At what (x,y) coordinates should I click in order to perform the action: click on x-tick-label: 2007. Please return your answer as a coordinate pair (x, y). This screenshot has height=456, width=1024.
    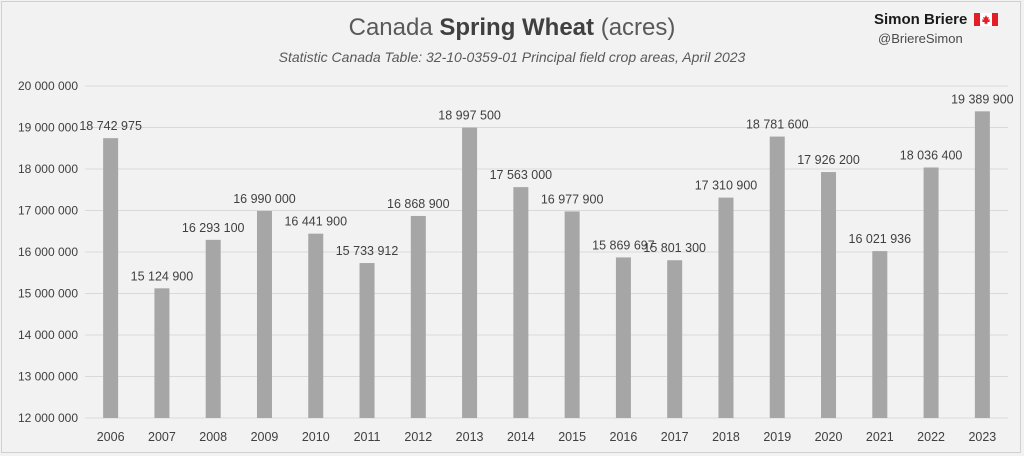
    Looking at the image, I should click on (162, 437).